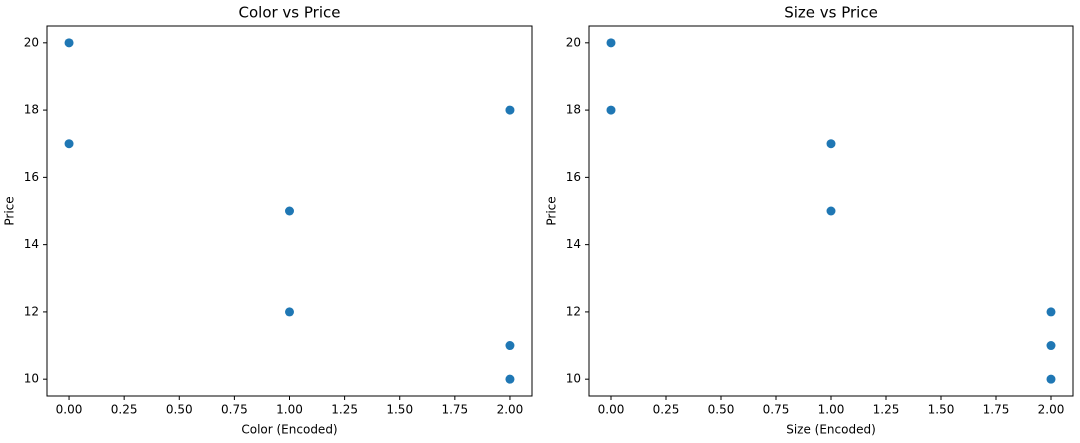 The image size is (1080, 443). Describe the element at coordinates (831, 13) in the screenshot. I see `chart-title: Size vs Price` at that location.